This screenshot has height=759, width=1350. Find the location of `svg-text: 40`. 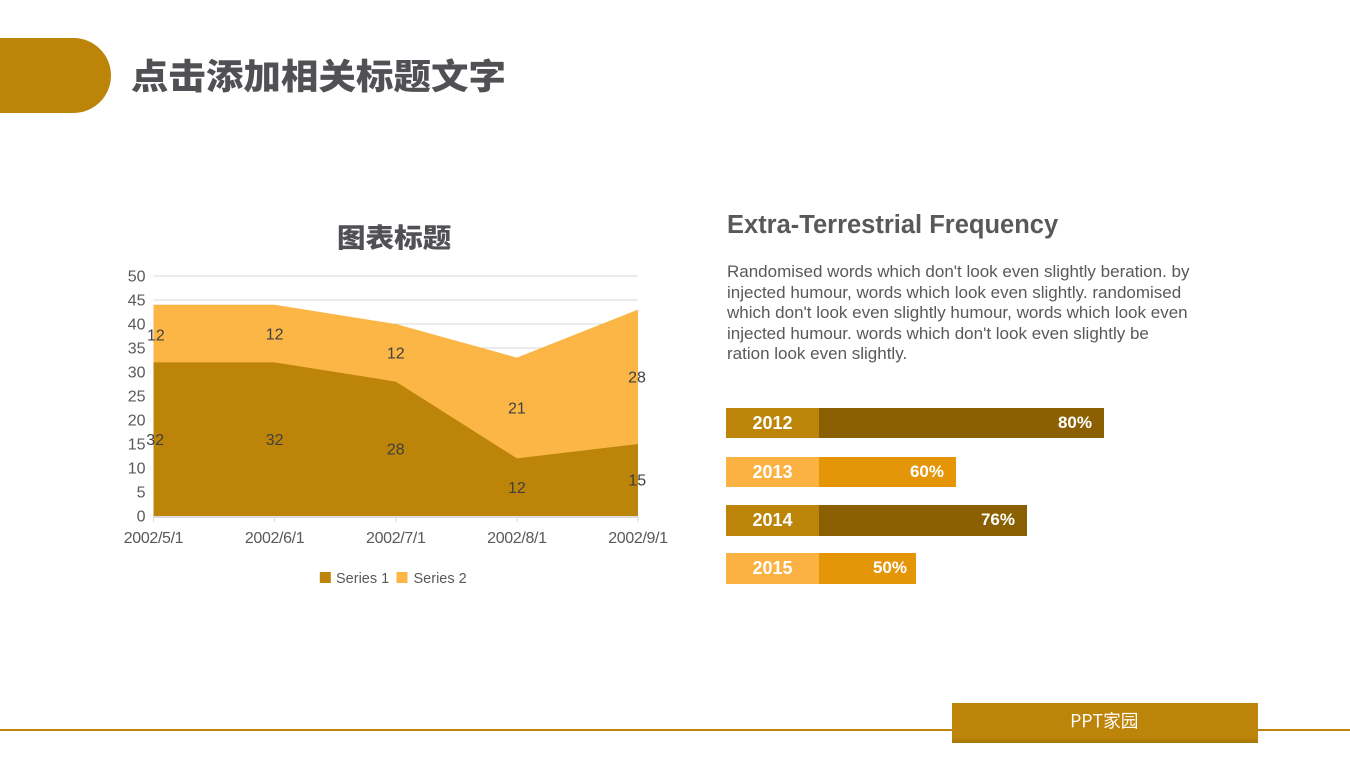

svg-text: 40 is located at coordinates (137, 325).